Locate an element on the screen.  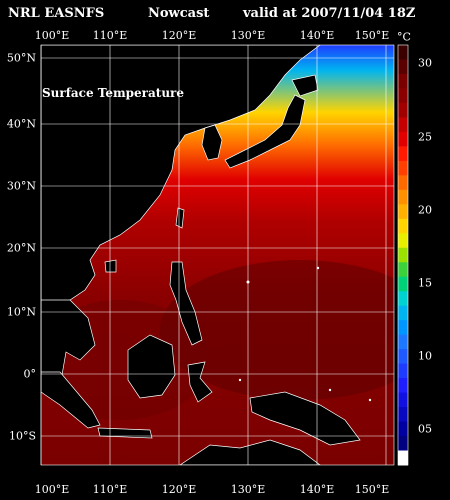
warm-pool is located at coordinates (277, 330).